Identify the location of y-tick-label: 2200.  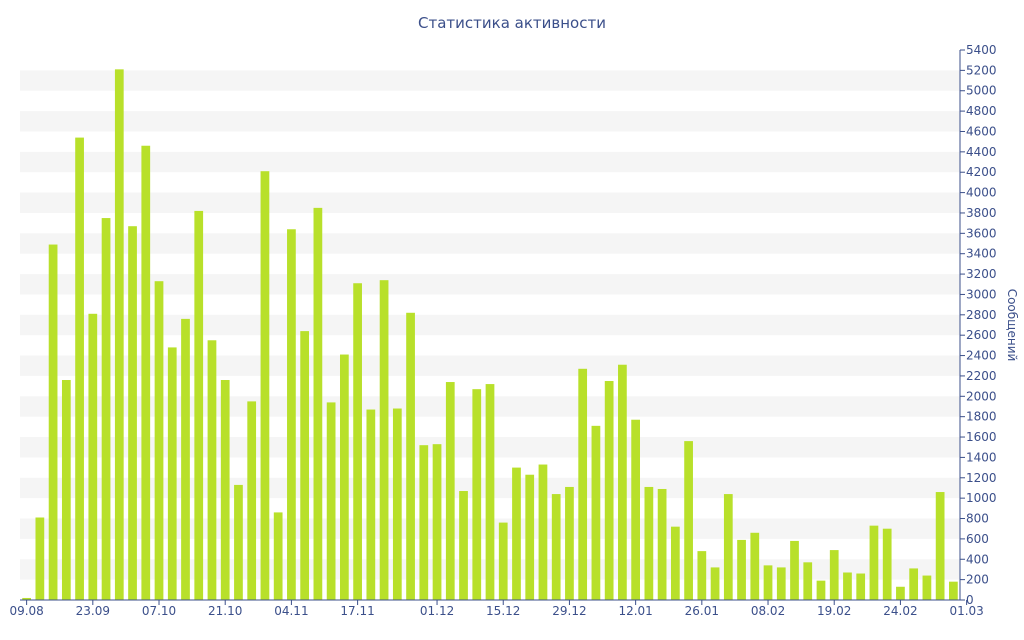
(981, 376).